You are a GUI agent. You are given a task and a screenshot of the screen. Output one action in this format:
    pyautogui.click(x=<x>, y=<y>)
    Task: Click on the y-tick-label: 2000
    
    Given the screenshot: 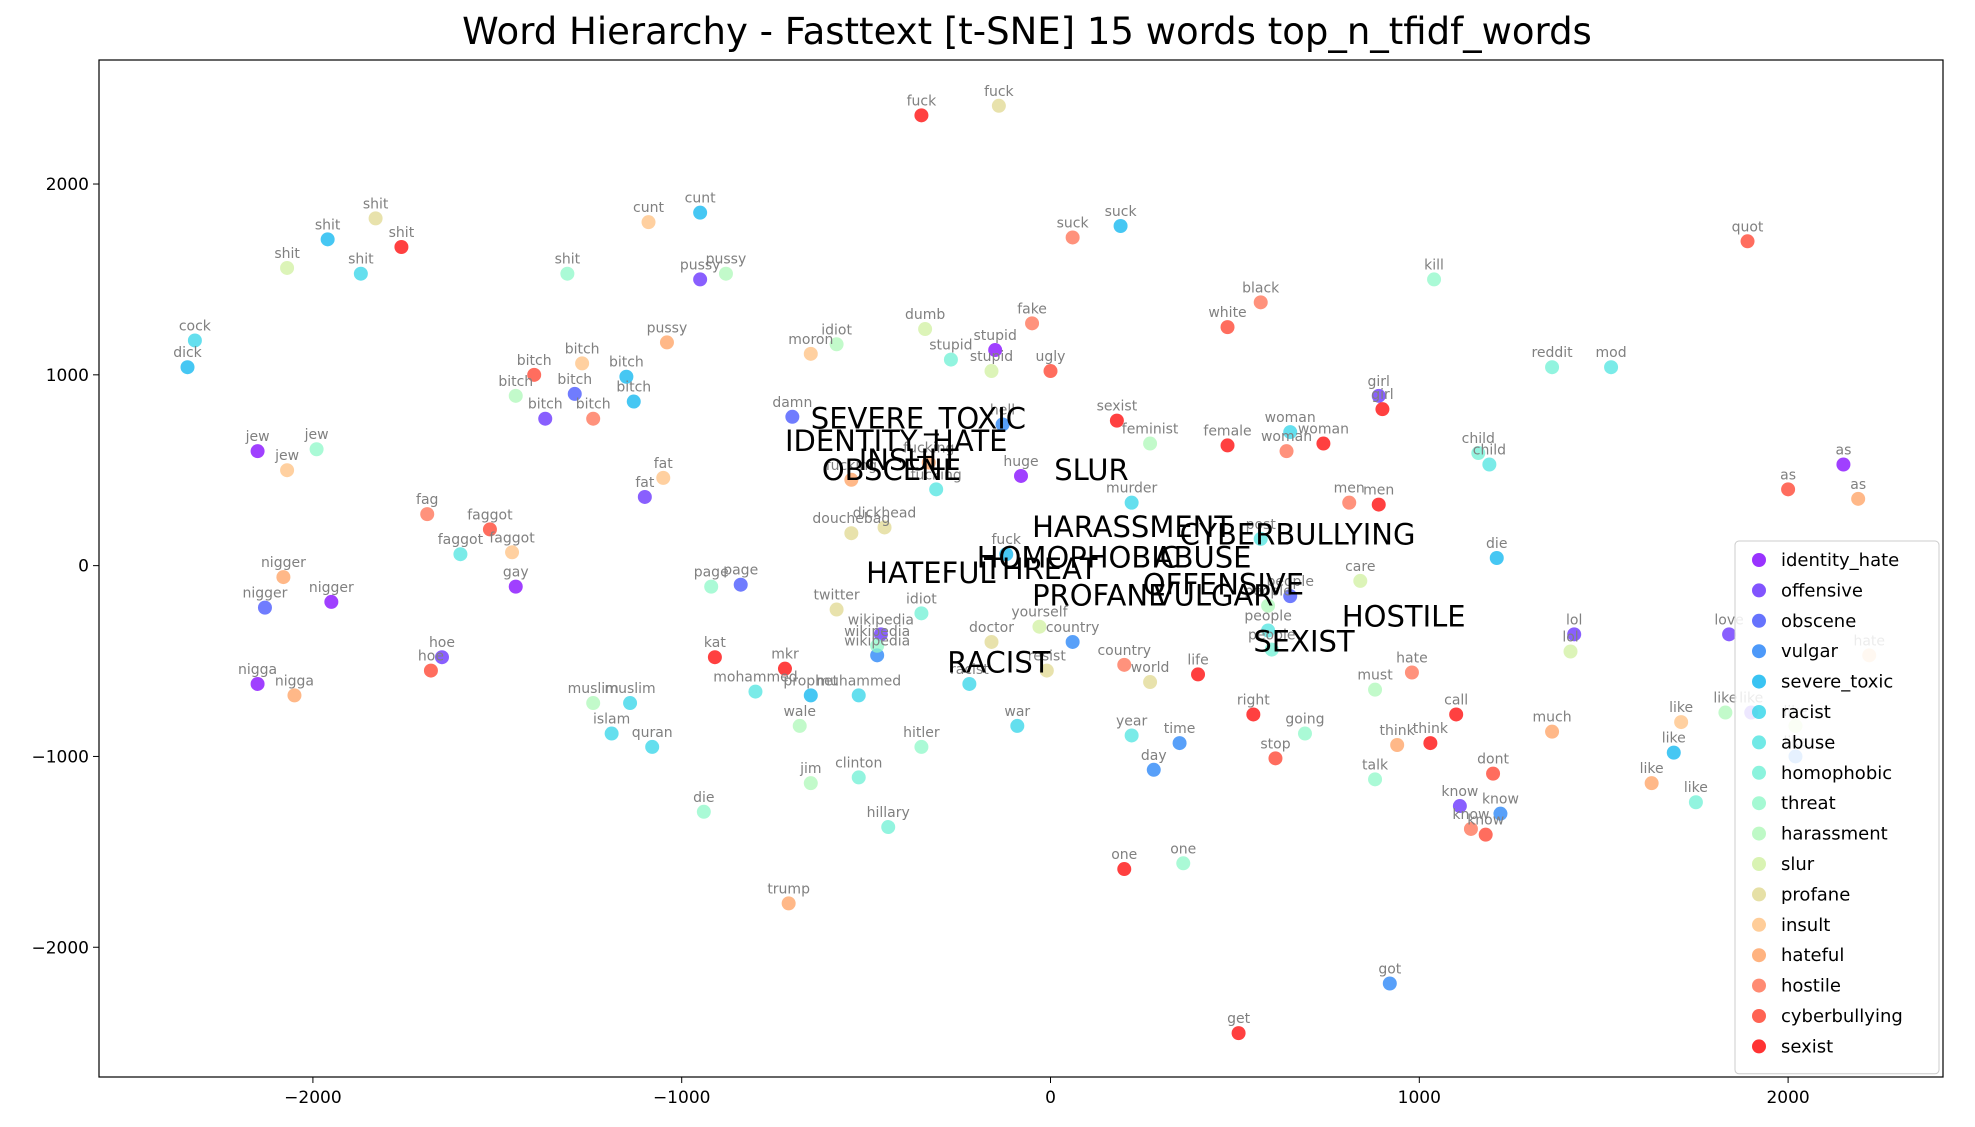 What is the action you would take?
    pyautogui.click(x=67, y=185)
    